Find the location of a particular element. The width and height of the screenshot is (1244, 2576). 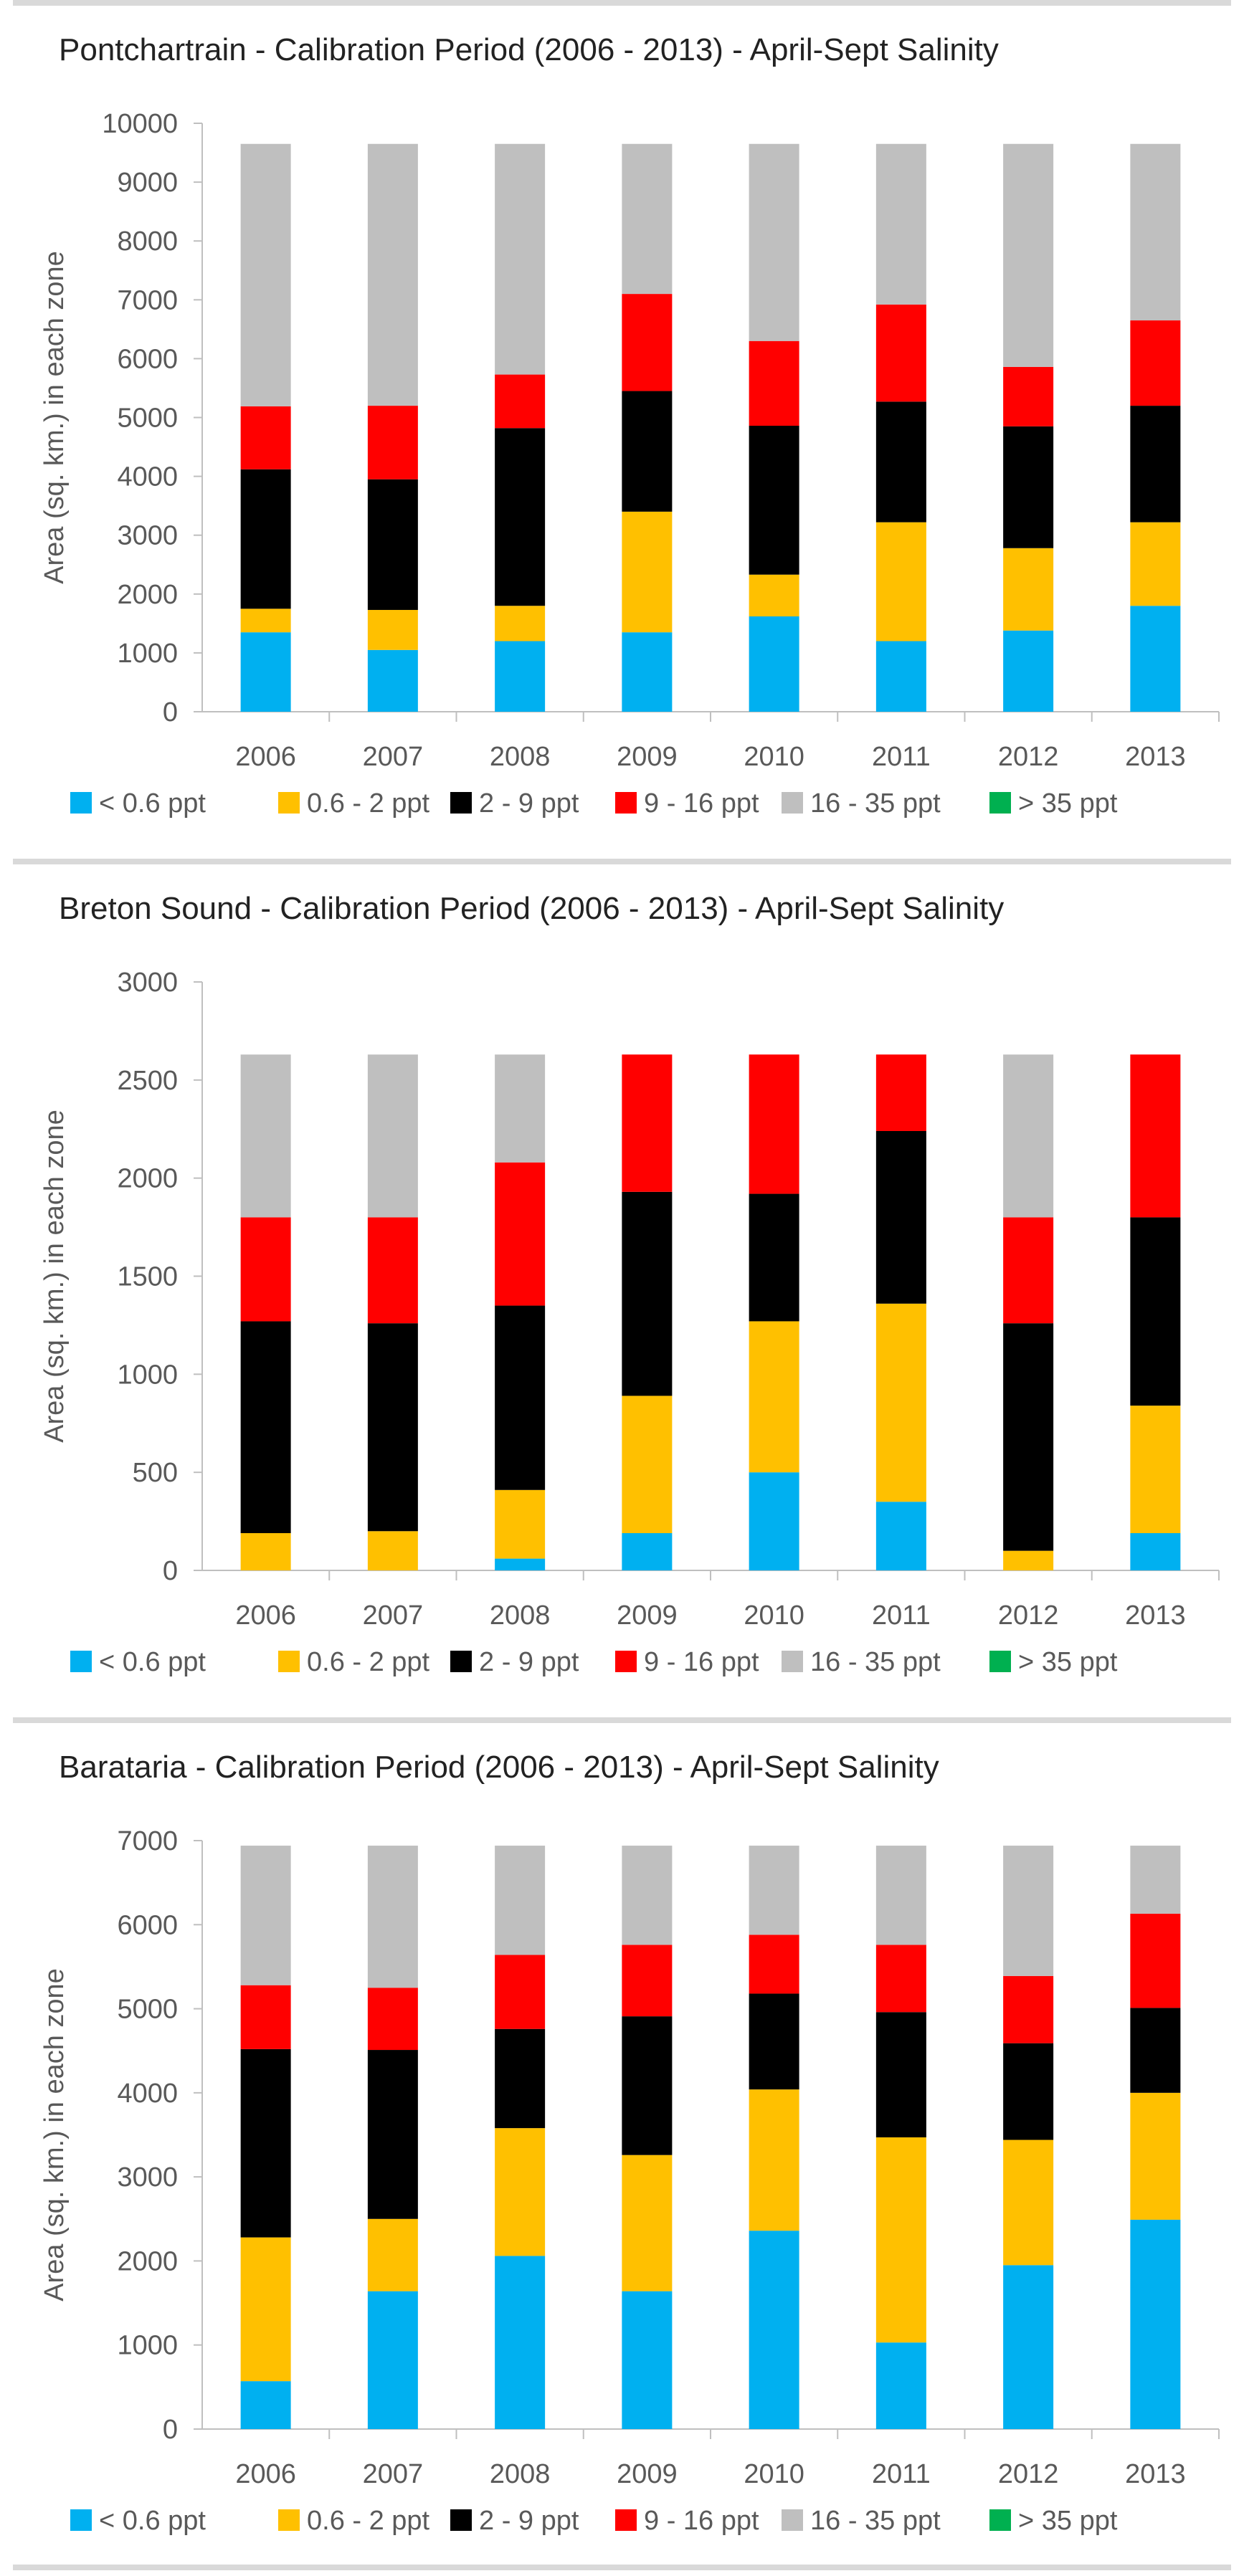

y-tick-label: 500 is located at coordinates (156, 1473).